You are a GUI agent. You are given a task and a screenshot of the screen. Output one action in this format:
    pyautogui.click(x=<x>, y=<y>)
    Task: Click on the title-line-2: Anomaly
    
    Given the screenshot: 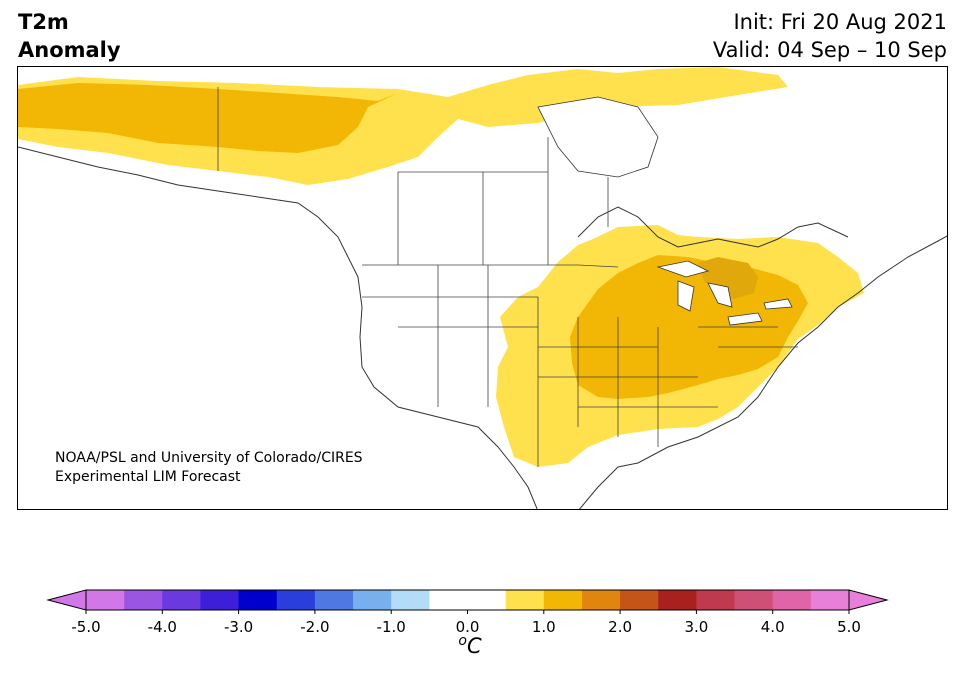 What is the action you would take?
    pyautogui.click(x=69, y=50)
    